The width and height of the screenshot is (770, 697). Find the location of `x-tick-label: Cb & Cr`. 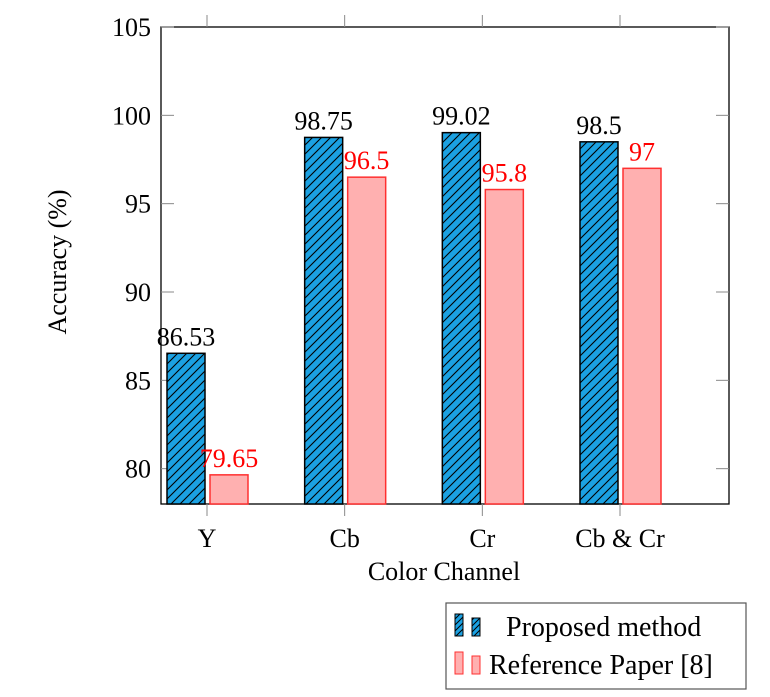

x-tick-label: Cb & Cr is located at coordinates (620, 538).